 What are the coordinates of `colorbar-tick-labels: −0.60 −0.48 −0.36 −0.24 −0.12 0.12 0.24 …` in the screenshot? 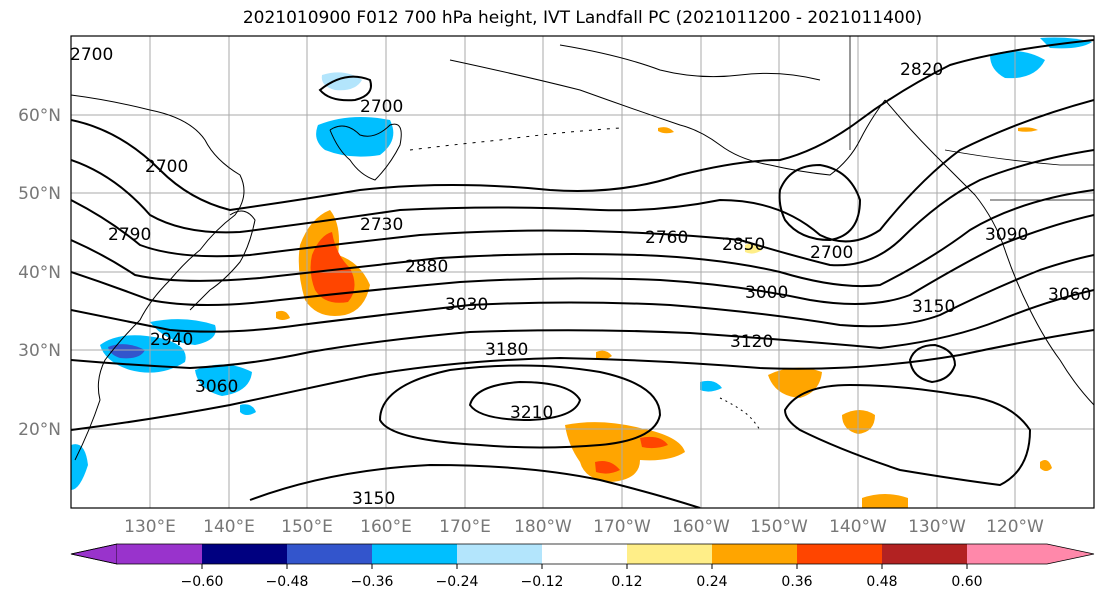 It's located at (582, 582).